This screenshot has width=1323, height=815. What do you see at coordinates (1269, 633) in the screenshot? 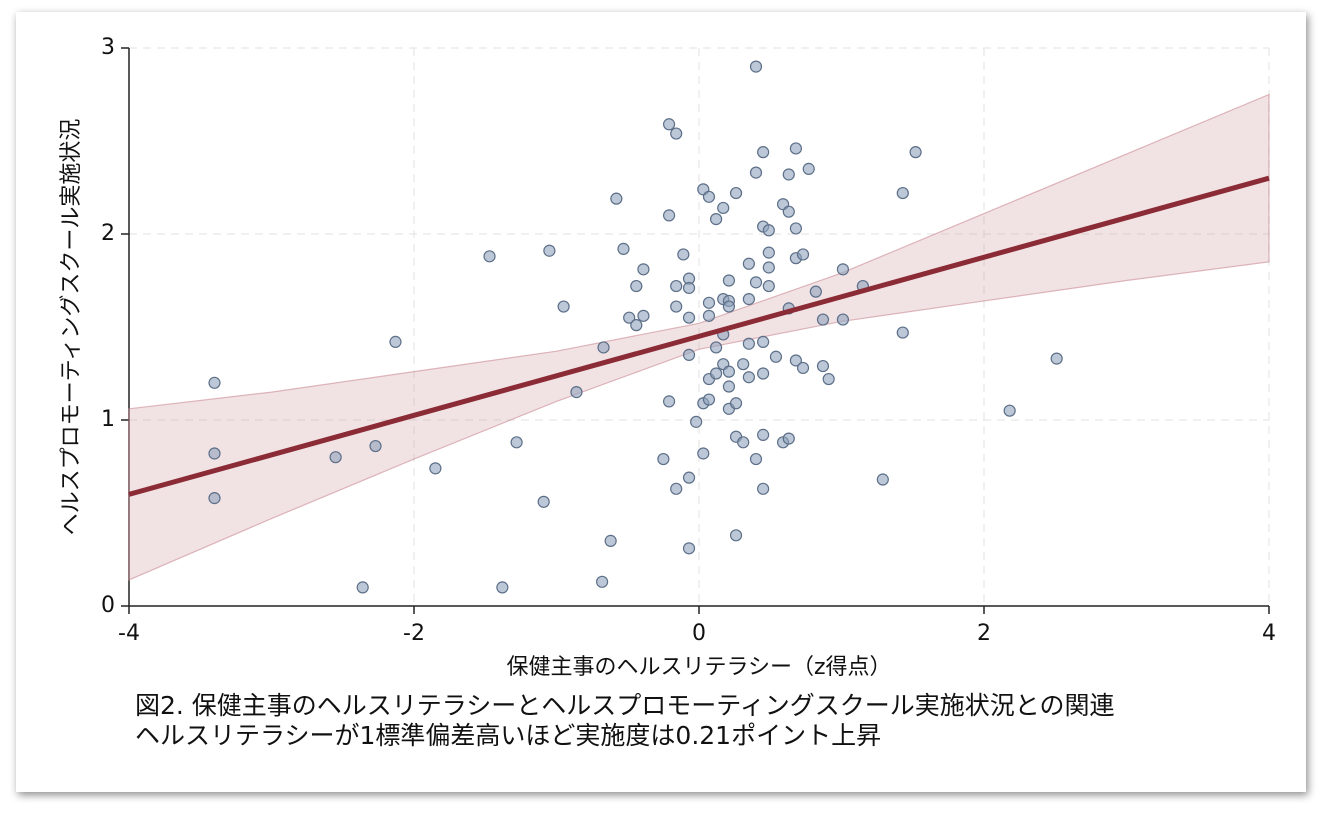
I see `x-tick-label: 4` at bounding box center [1269, 633].